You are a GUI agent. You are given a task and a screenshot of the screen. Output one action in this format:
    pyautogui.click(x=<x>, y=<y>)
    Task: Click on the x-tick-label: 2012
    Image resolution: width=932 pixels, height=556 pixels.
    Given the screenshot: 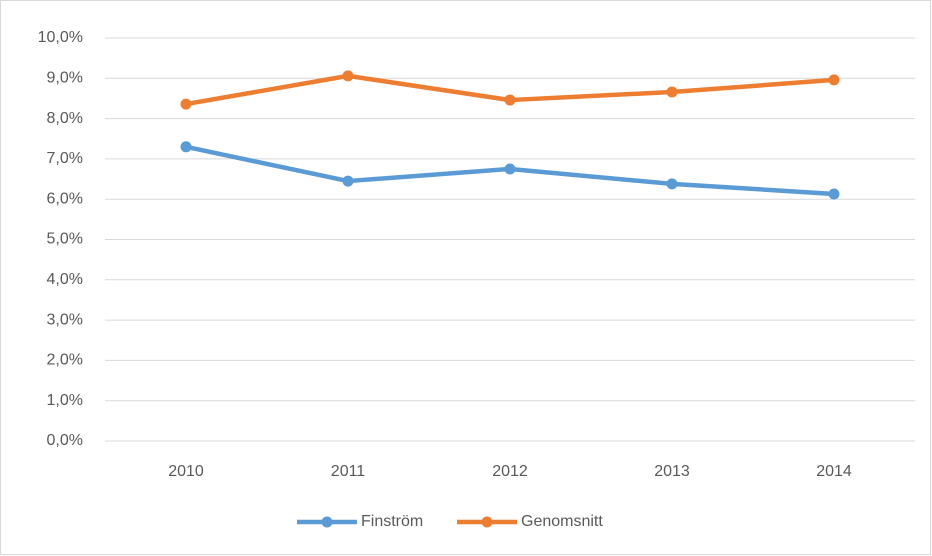 What is the action you would take?
    pyautogui.click(x=510, y=471)
    